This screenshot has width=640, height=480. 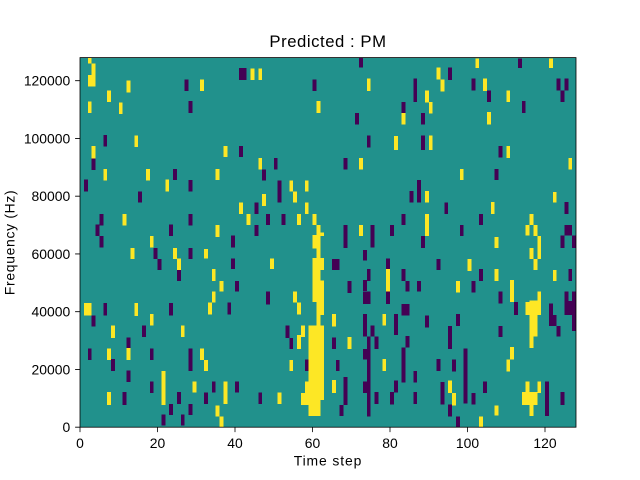 What do you see at coordinates (390, 443) in the screenshot?
I see `svg-text: 80` at bounding box center [390, 443].